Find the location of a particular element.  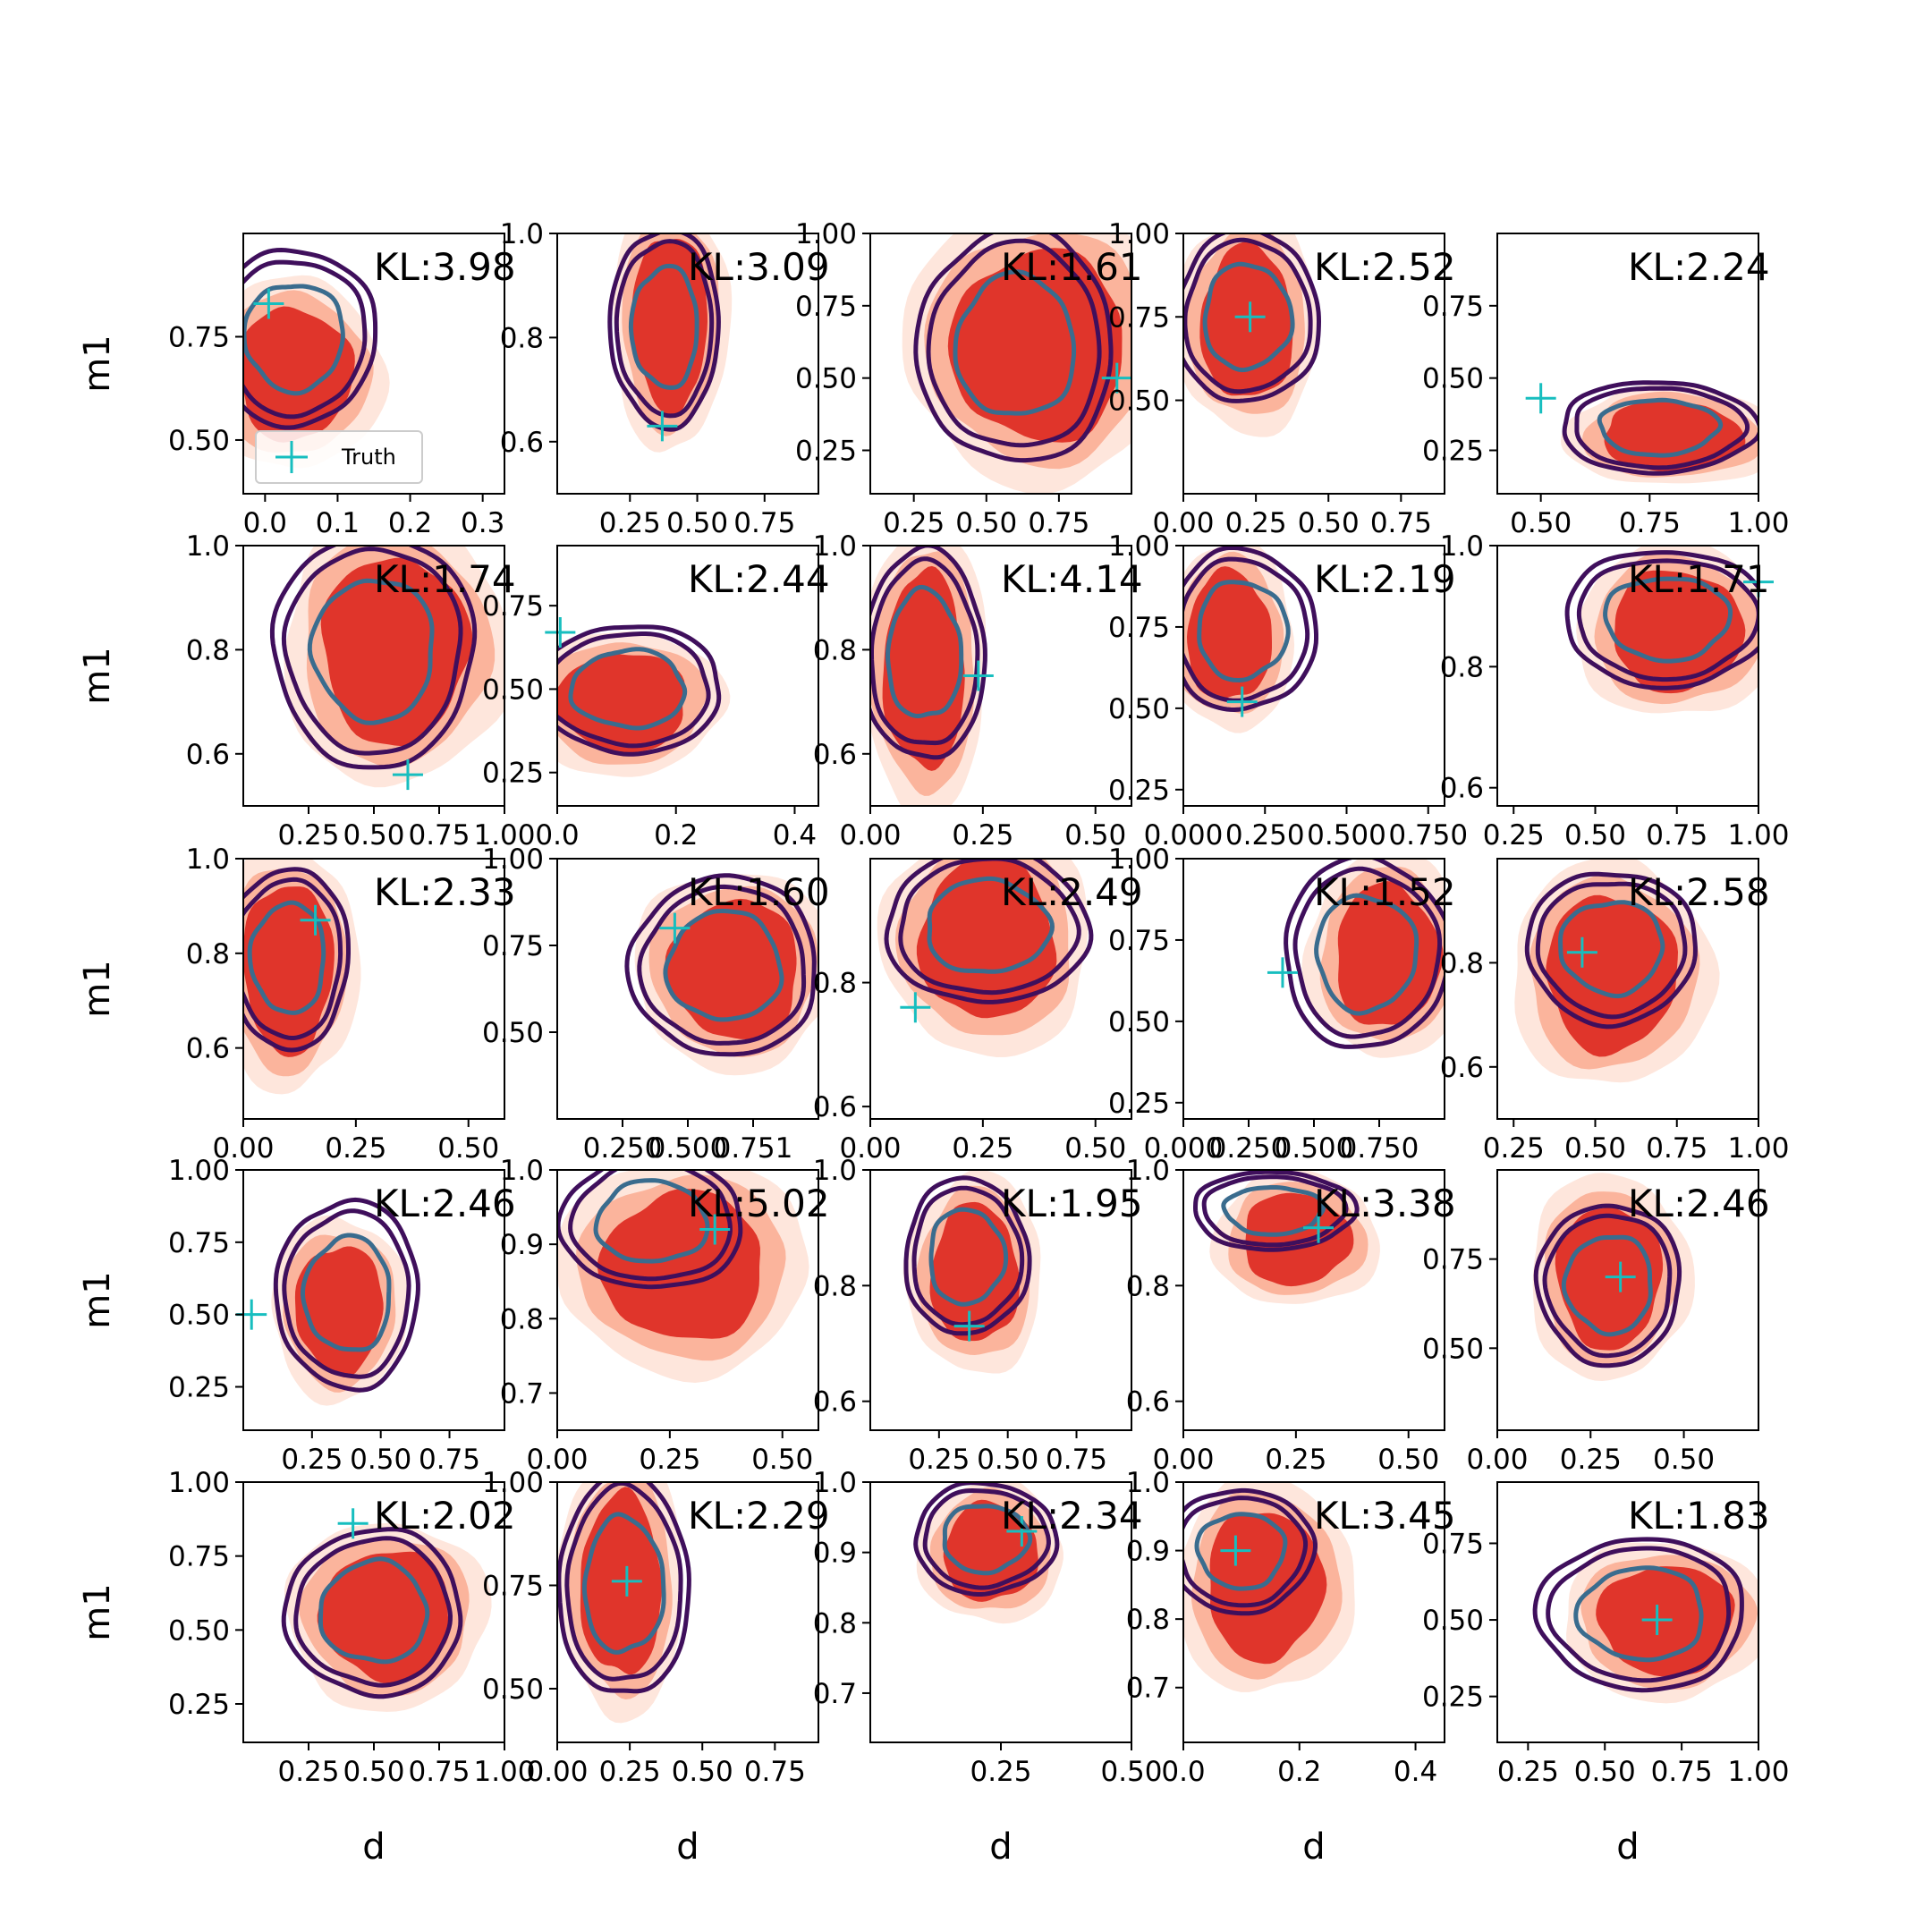

kl-annotation: KL:3.45 is located at coordinates (1385, 1516).